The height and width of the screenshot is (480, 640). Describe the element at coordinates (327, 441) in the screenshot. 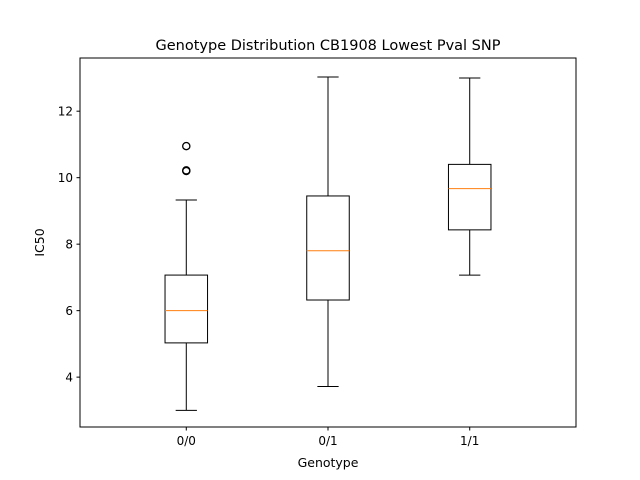

I see `x-tick-label: 0/1` at that location.